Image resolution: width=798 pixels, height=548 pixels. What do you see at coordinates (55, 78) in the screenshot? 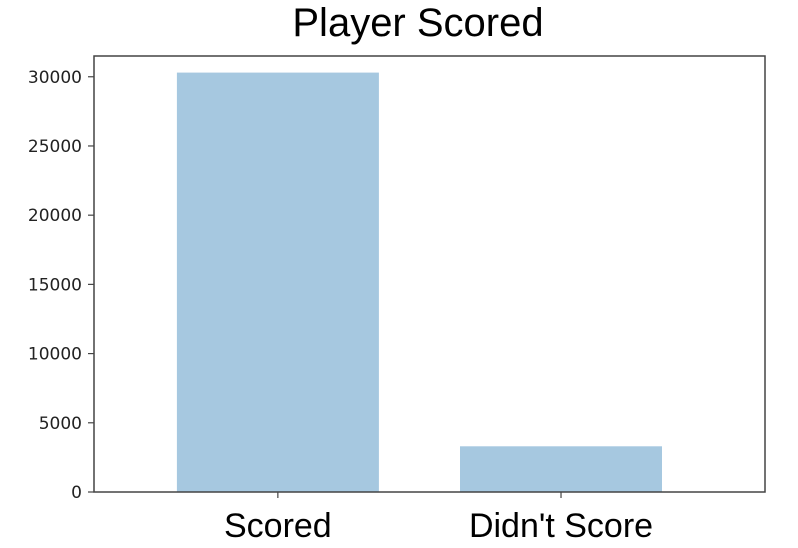
I see `y-tick-label-6: 30000` at bounding box center [55, 78].